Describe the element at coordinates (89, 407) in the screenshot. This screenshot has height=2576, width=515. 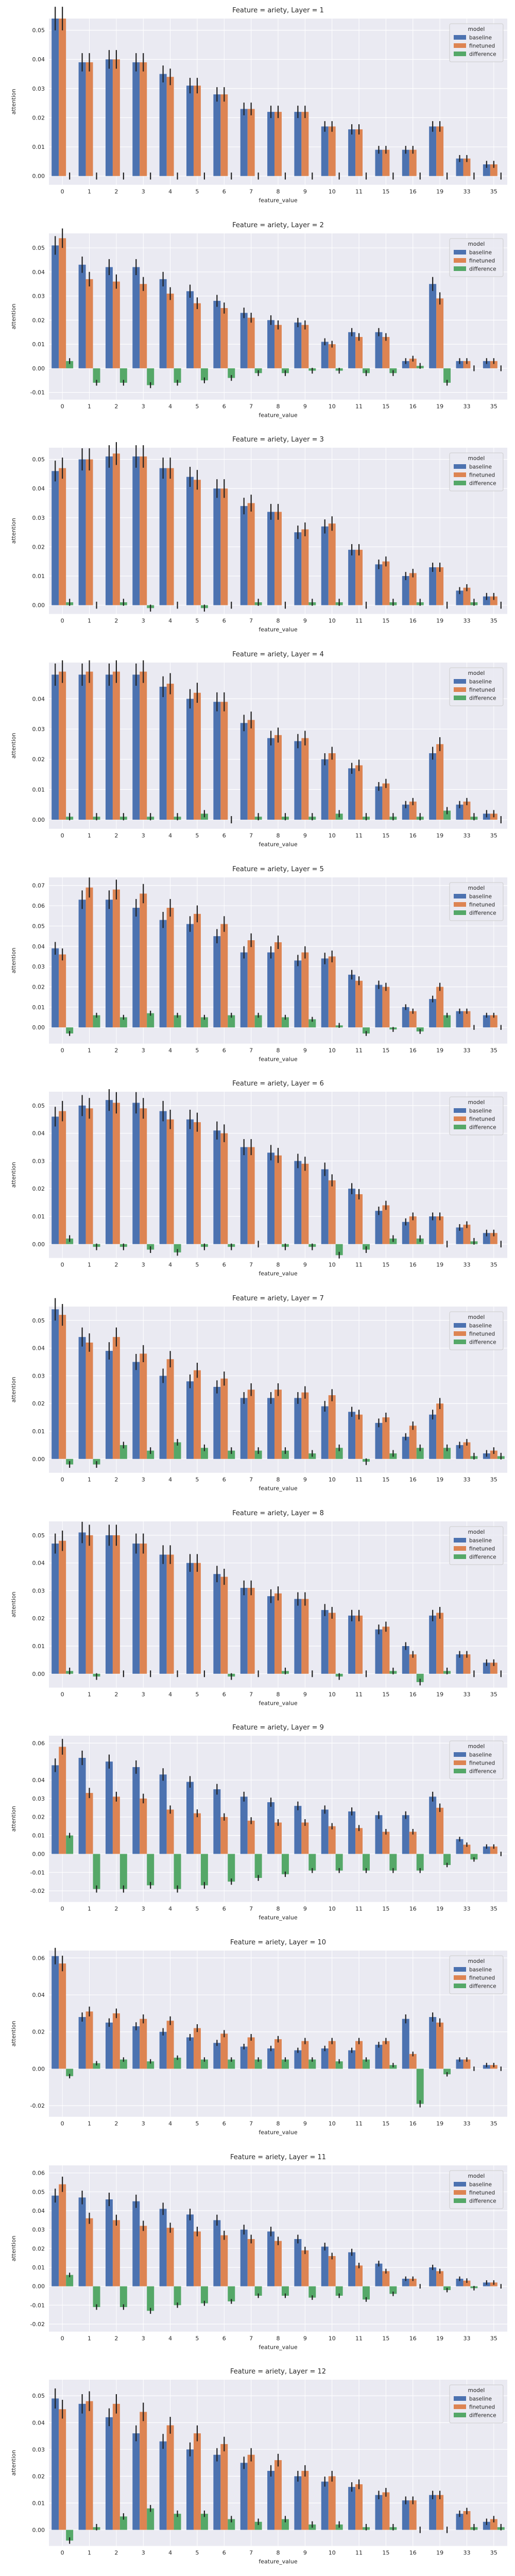
I see `x-tick-label: 1` at that location.